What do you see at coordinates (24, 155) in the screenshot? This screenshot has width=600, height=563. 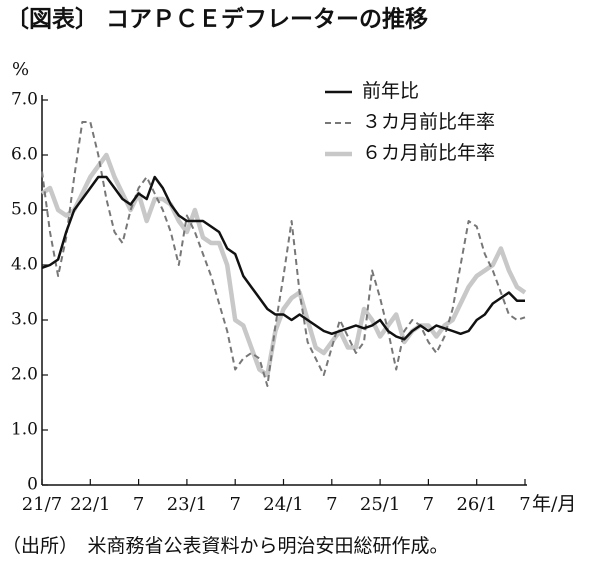 I see `y-tick-label: 6.0` at bounding box center [24, 155].